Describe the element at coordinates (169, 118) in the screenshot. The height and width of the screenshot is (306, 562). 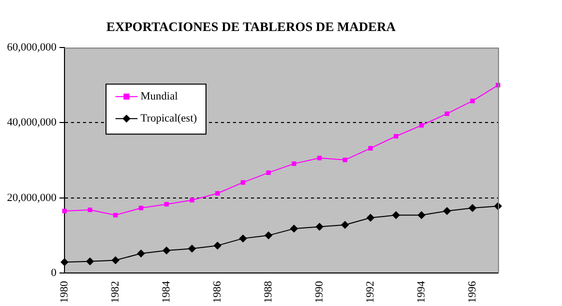
I see `legend-label: Tropical(est)` at that location.